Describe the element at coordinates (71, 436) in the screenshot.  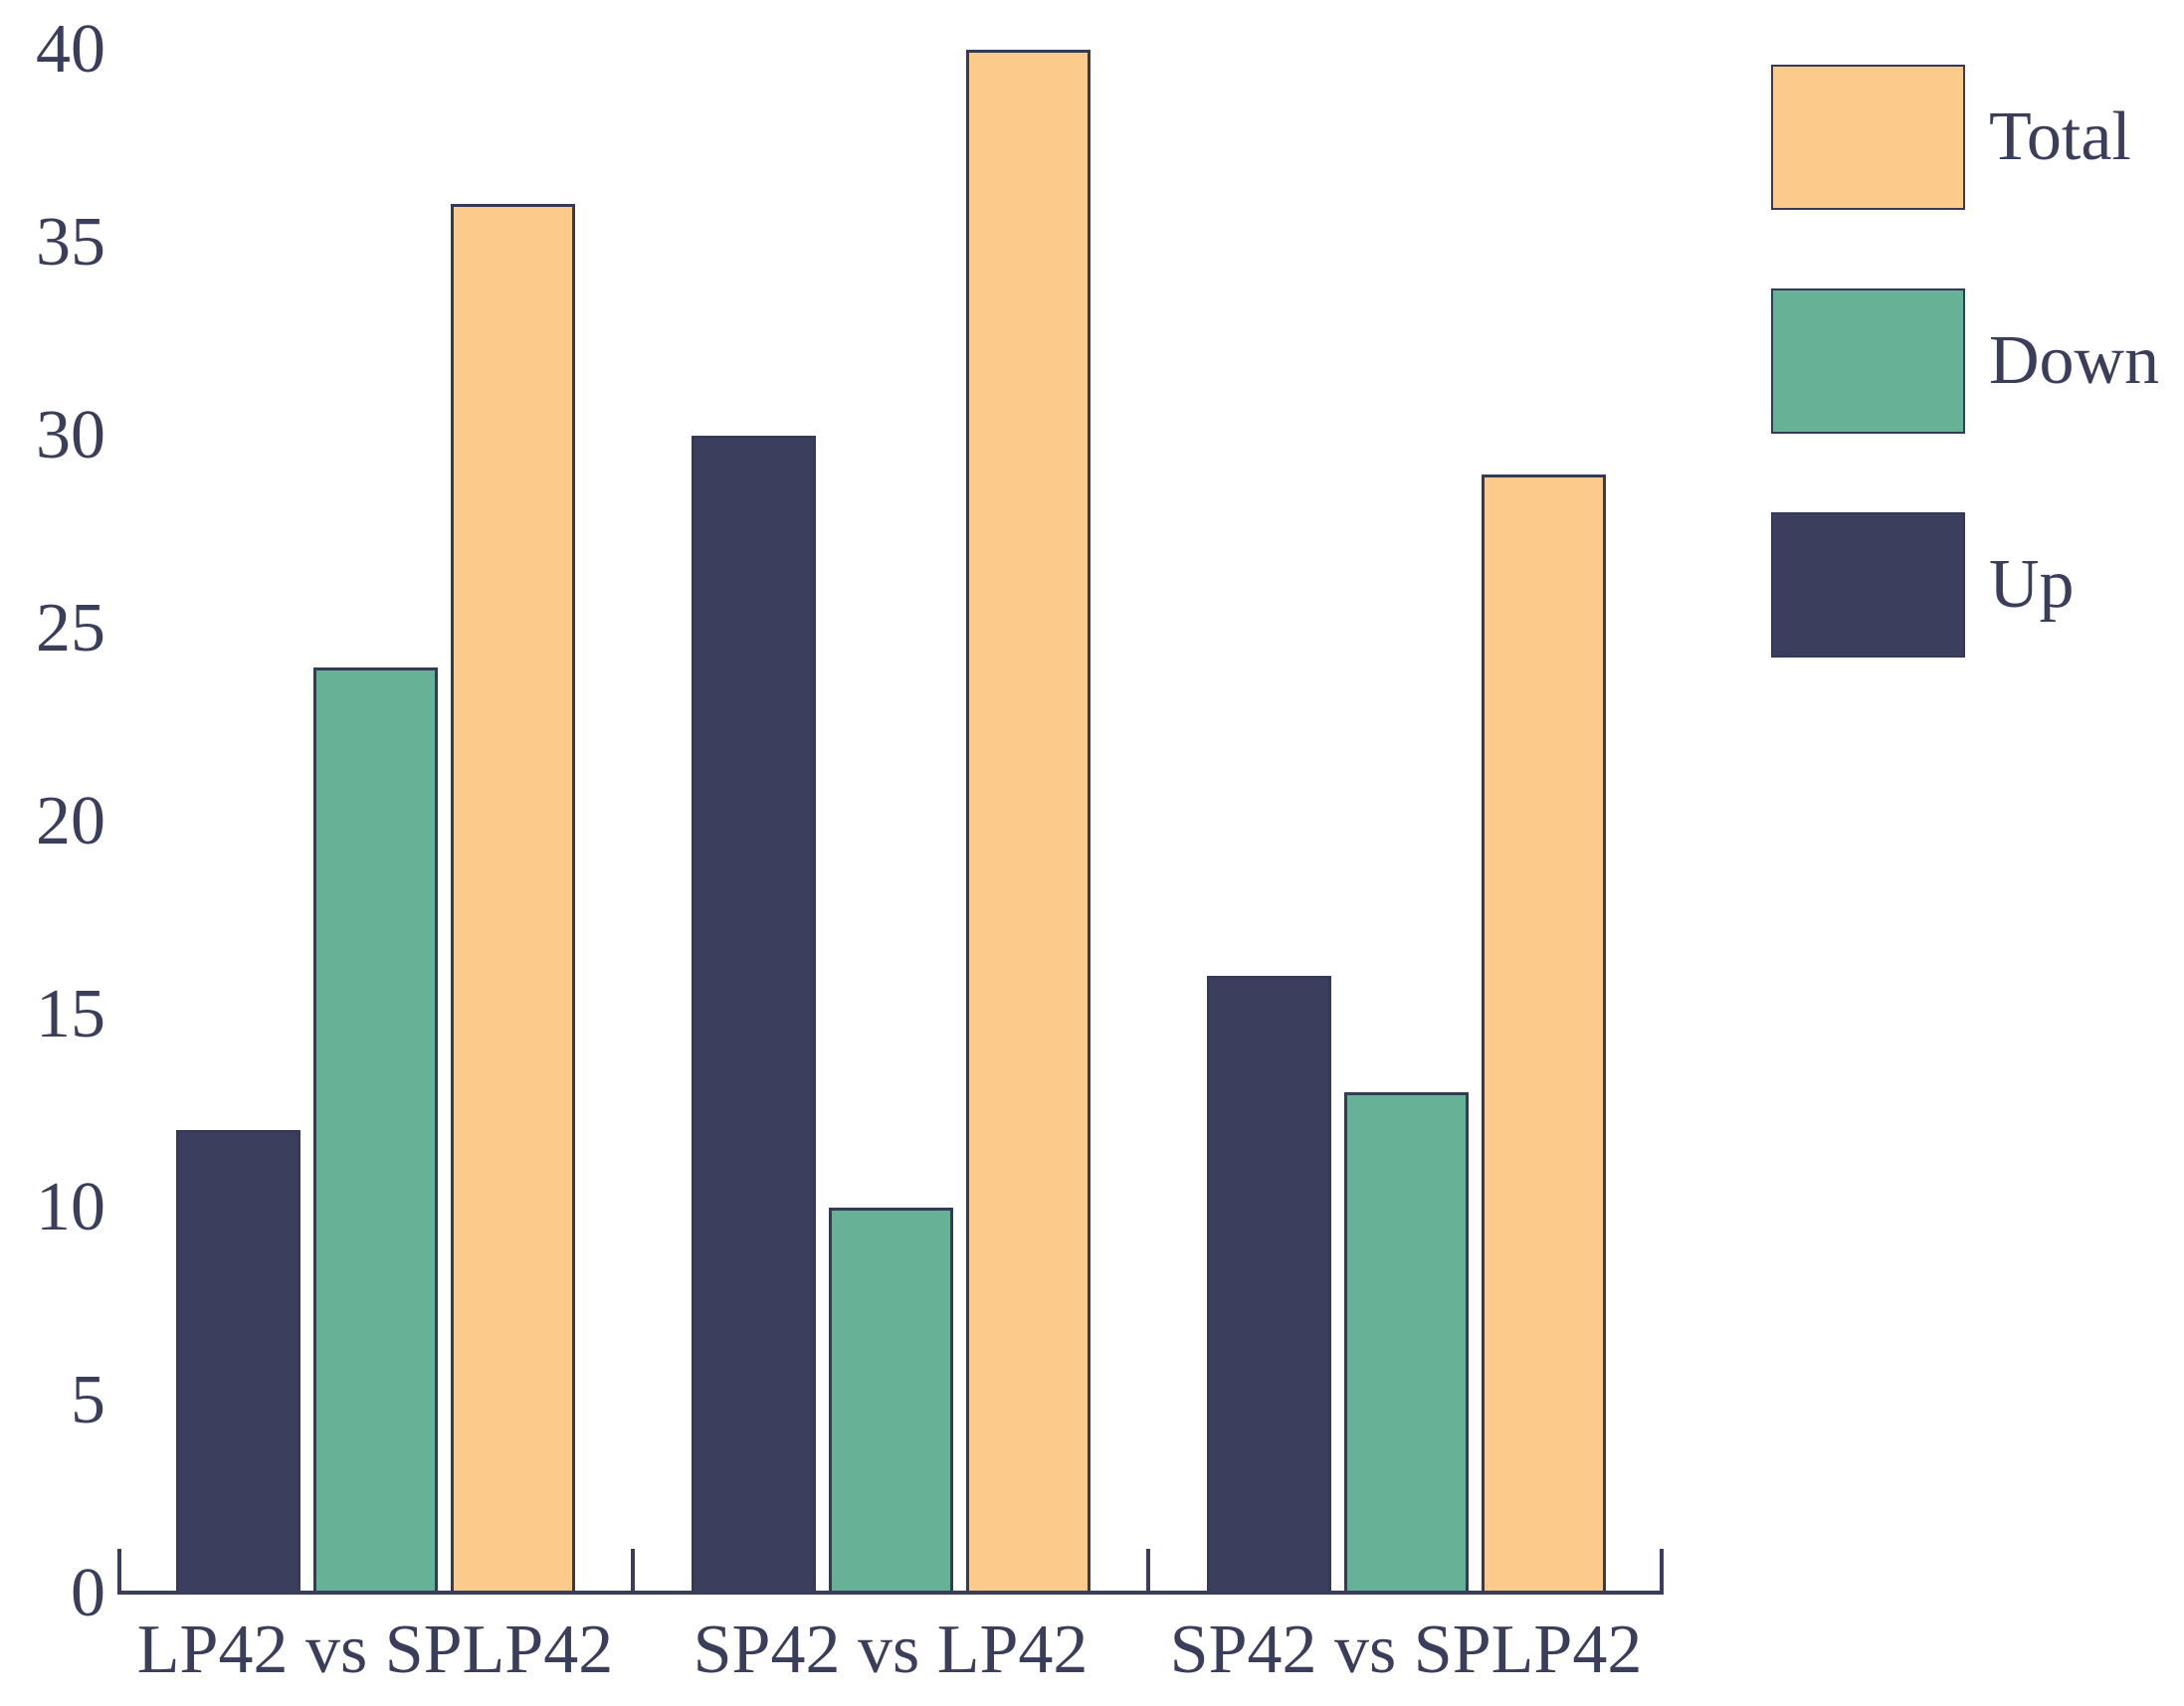
I see `y-axis-tick-label: 30` at that location.